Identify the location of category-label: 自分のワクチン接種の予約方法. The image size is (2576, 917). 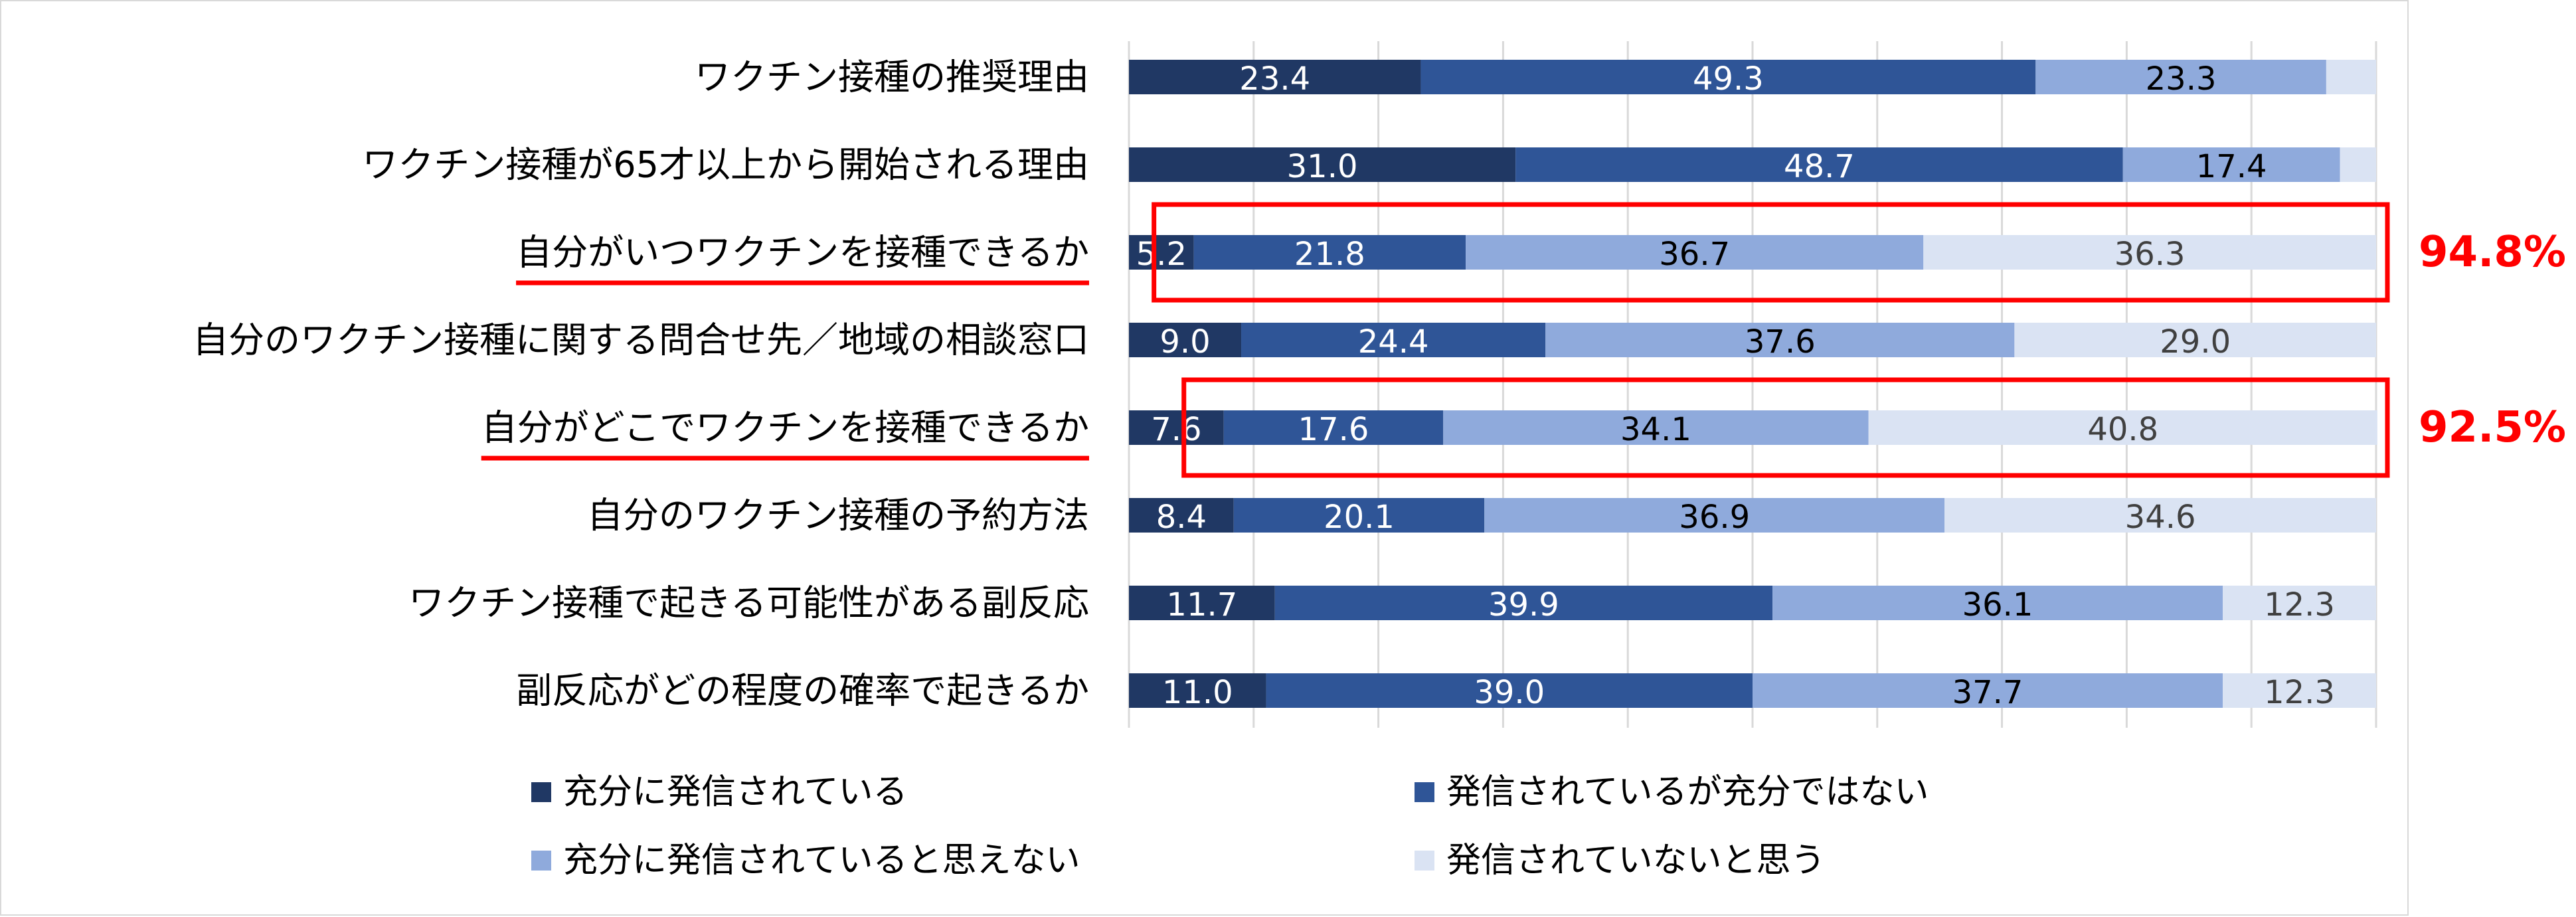
(838, 516).